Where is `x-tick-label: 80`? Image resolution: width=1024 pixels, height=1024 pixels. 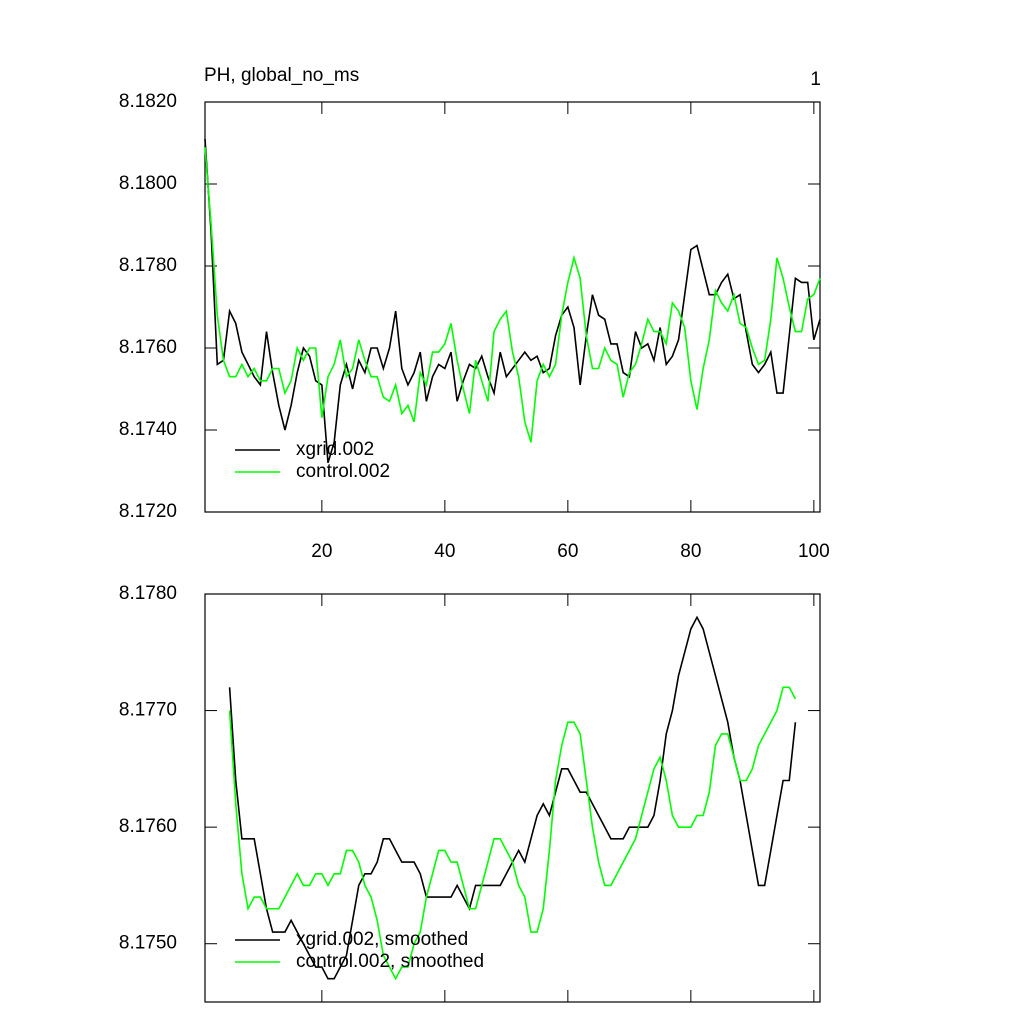
x-tick-label: 80 is located at coordinates (690, 551).